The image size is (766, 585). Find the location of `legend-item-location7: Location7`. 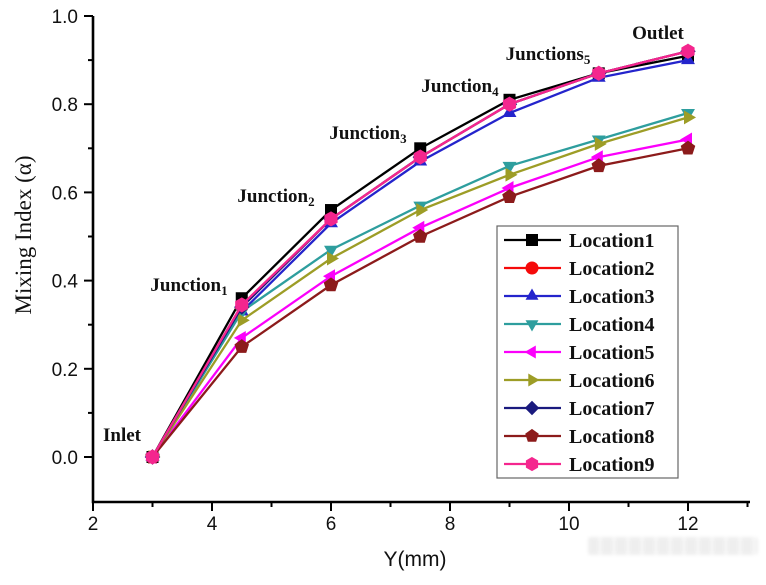

legend-item-location7: Location7 is located at coordinates (579, 409).